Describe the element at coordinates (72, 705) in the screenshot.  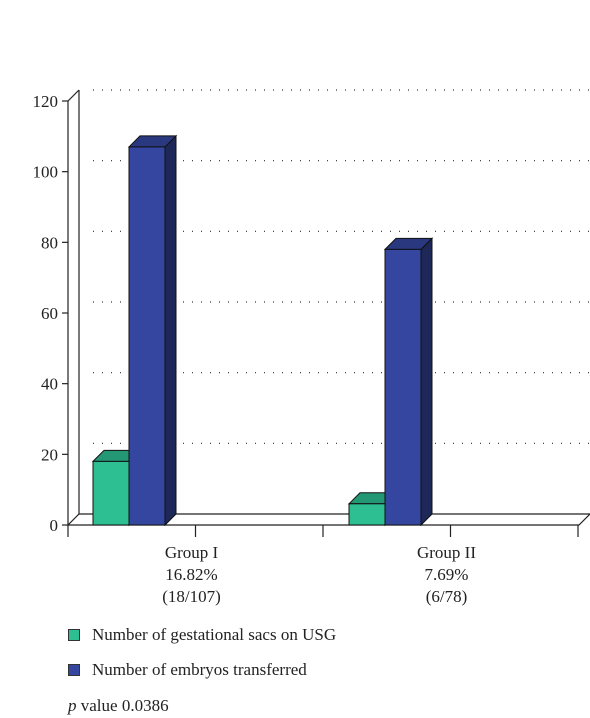
I see `p-symbol: p` at that location.